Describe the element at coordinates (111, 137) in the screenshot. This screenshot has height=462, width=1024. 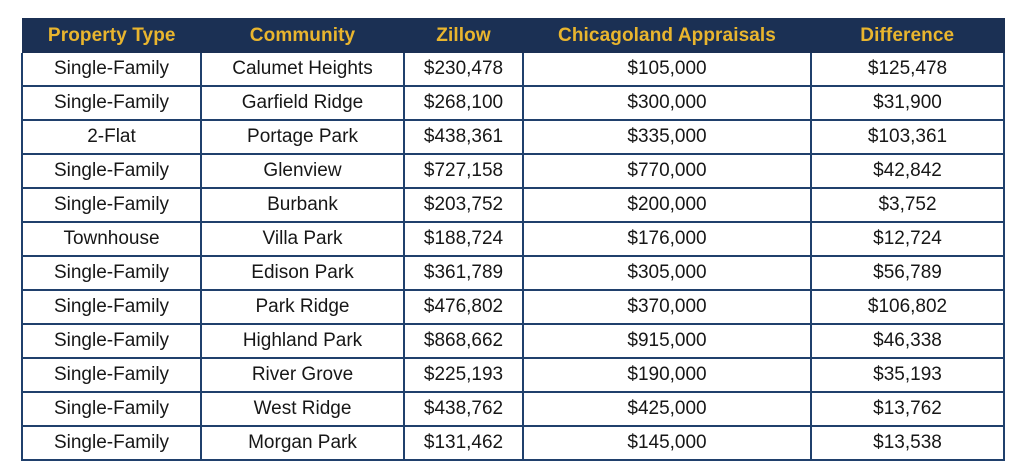
I see `cell-property_type: 2-Flat` at that location.